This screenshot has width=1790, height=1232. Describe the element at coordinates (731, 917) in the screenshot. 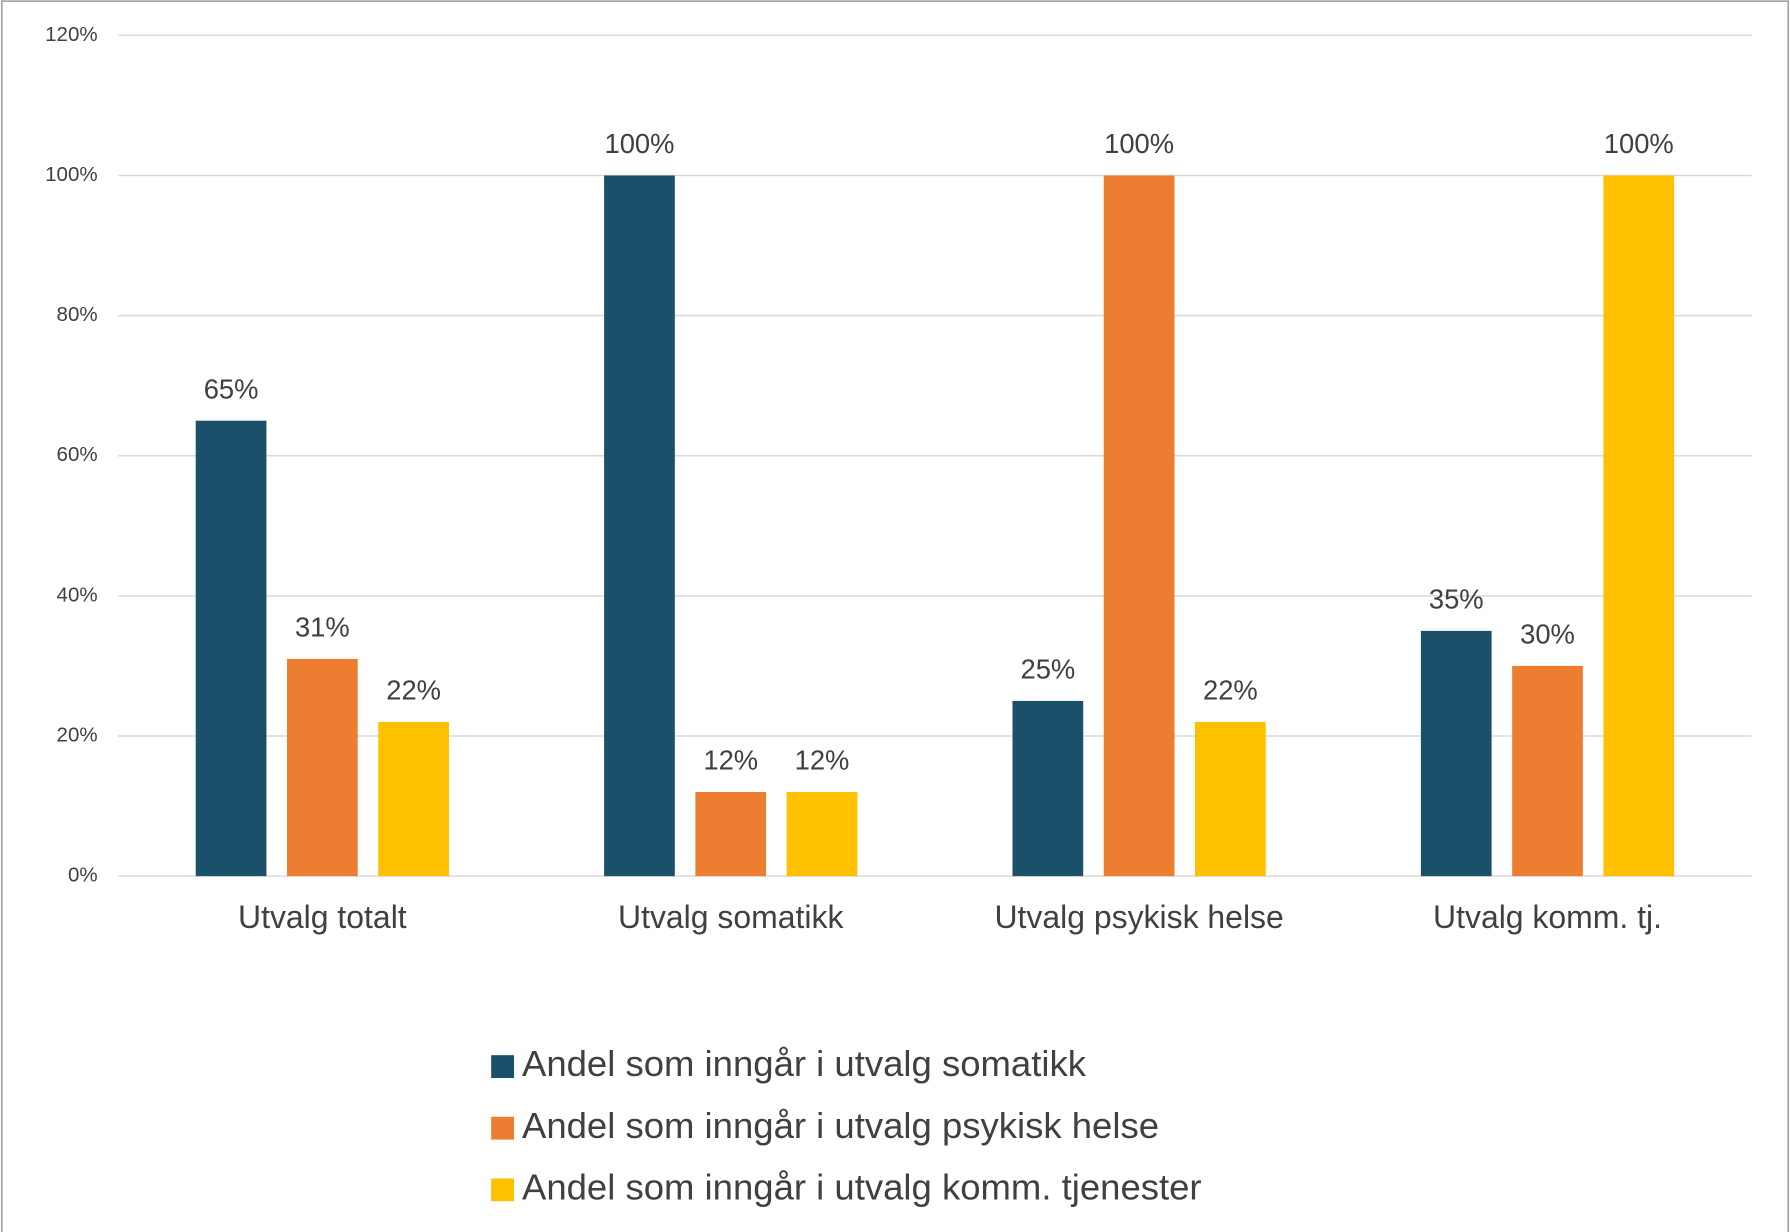

I see `x-tick-label: Utvalg somatikk` at that location.